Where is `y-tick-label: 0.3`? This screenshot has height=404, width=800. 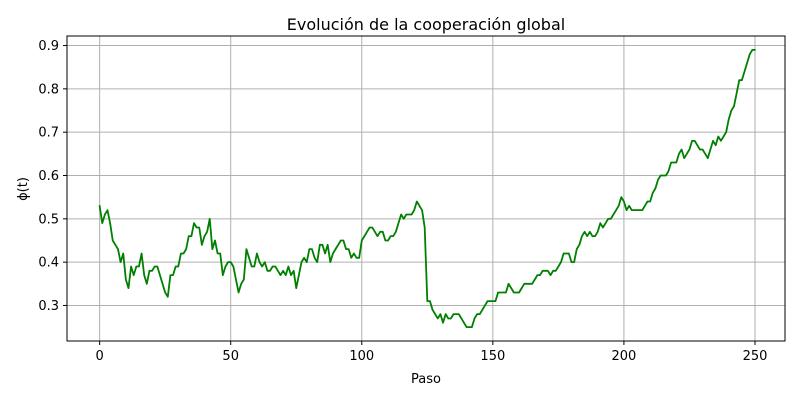
y-tick-label: 0.3 is located at coordinates (48, 306).